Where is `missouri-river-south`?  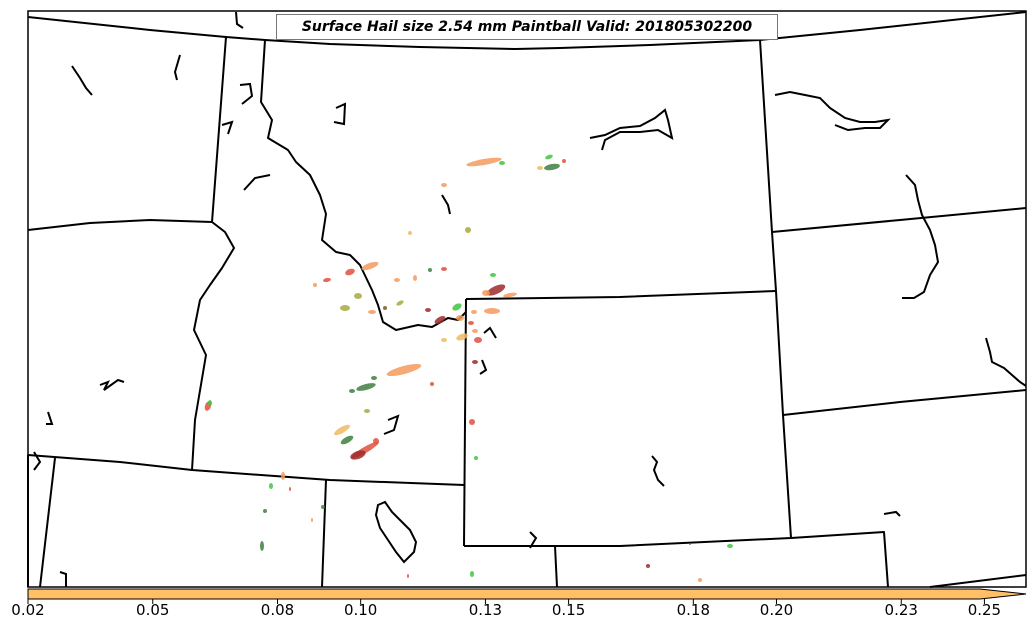 missouri-river-south is located at coordinates (1006, 362).